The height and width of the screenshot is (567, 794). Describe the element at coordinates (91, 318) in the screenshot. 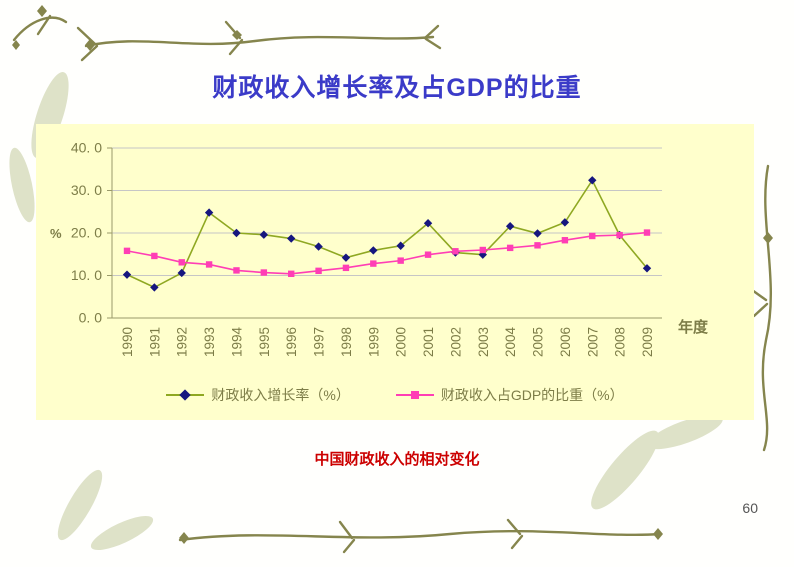

I see `svg-text: 0. 0` at that location.